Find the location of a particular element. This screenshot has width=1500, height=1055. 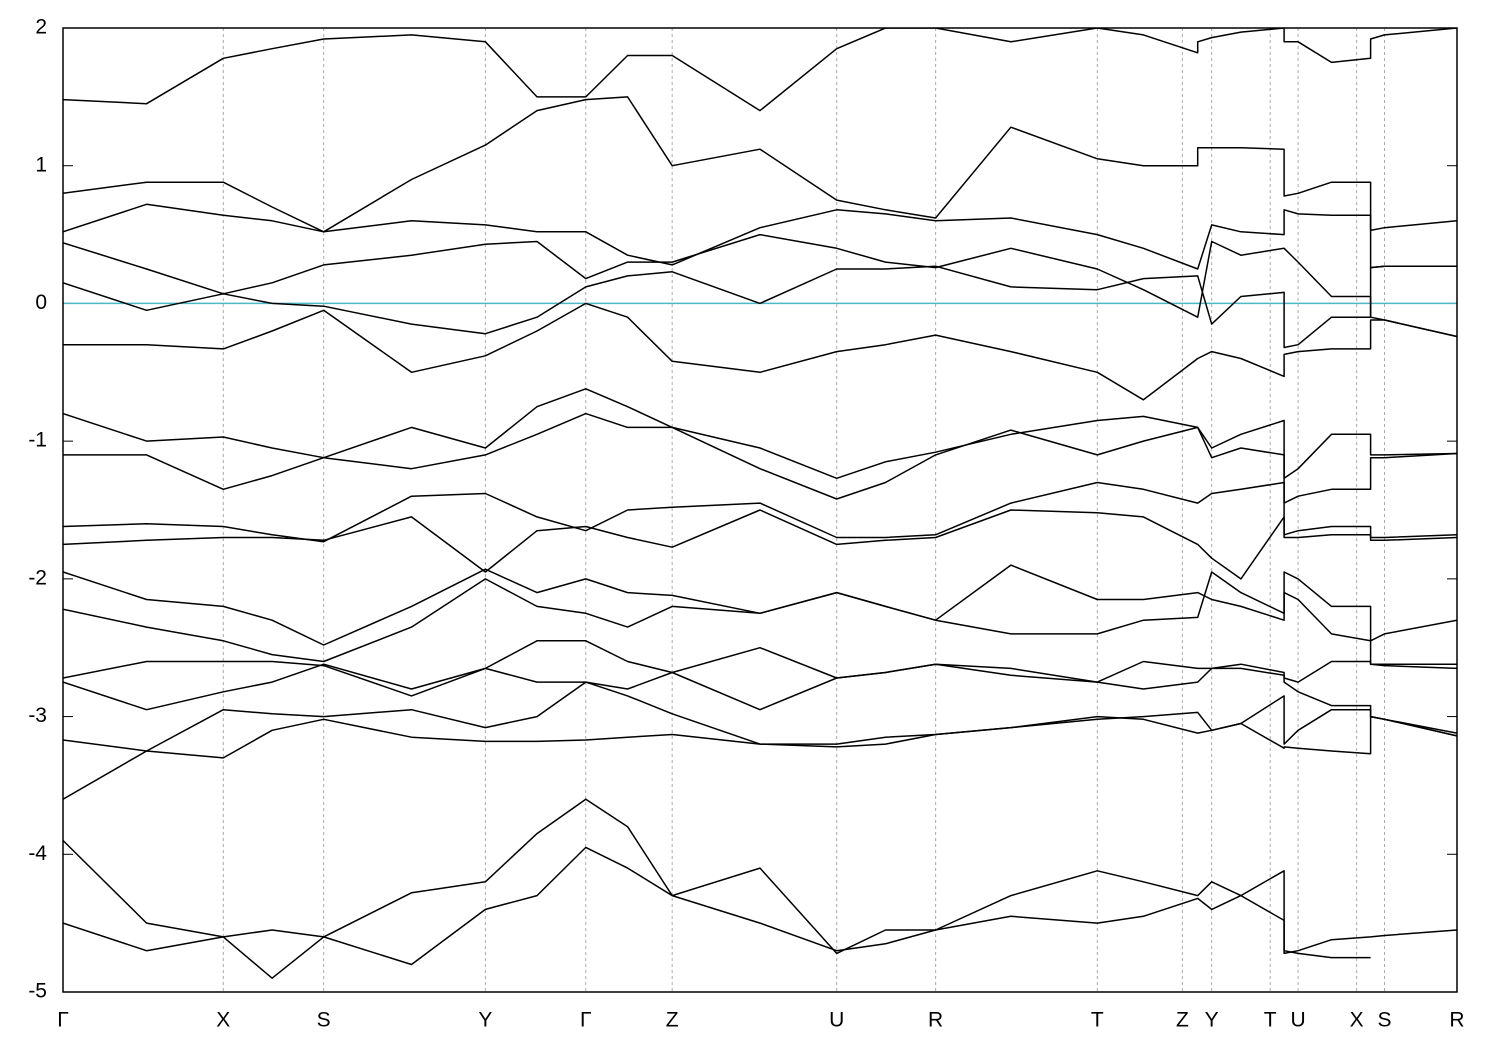

y-tick-label: 0 is located at coordinates (41, 302).